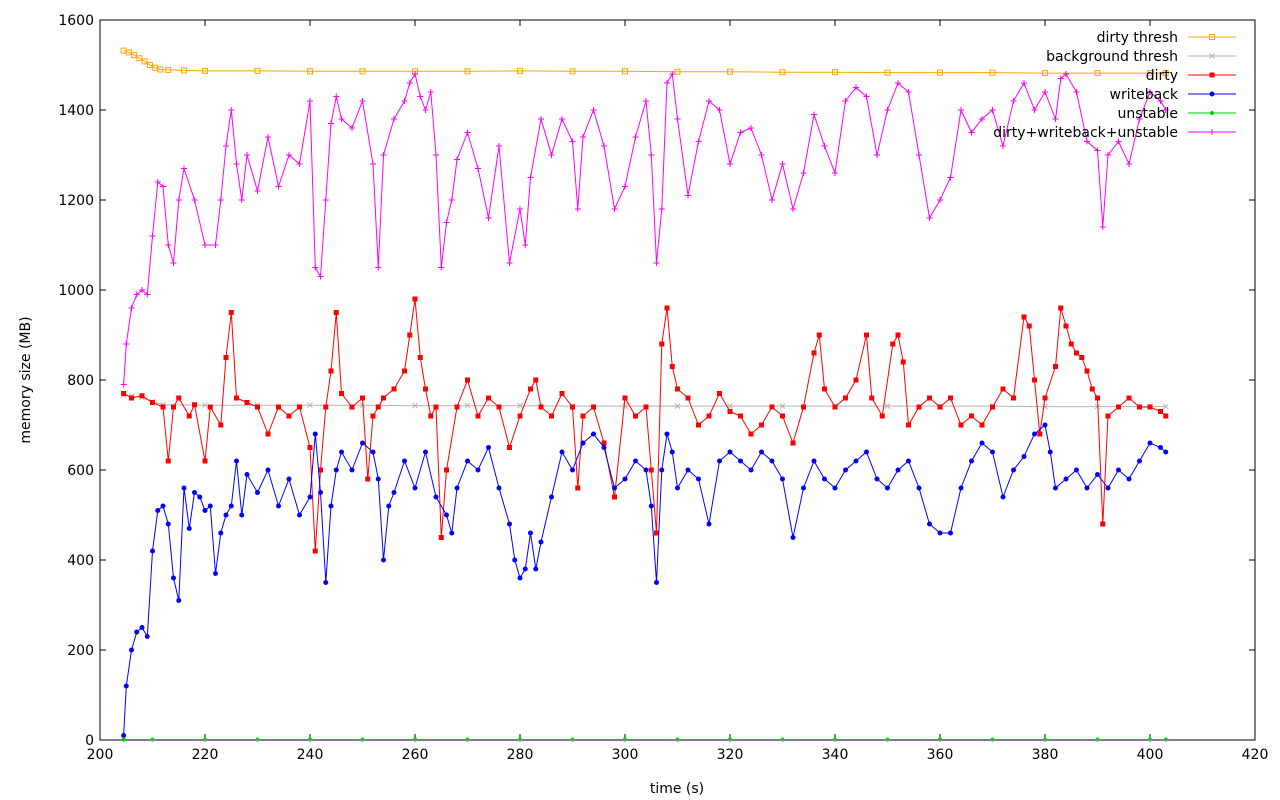  What do you see at coordinates (520, 755) in the screenshot?
I see `x-tick-label: 280` at bounding box center [520, 755].